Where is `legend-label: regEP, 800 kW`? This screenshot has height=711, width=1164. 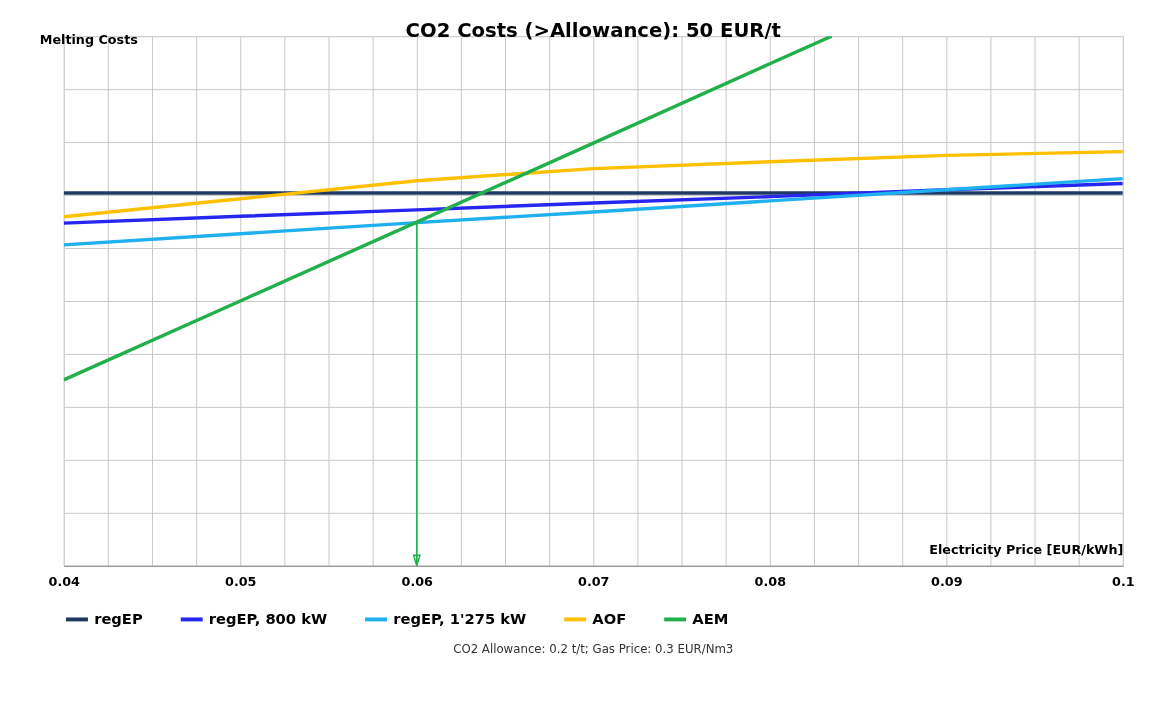
legend-label: regEP, 800 kW is located at coordinates (268, 619).